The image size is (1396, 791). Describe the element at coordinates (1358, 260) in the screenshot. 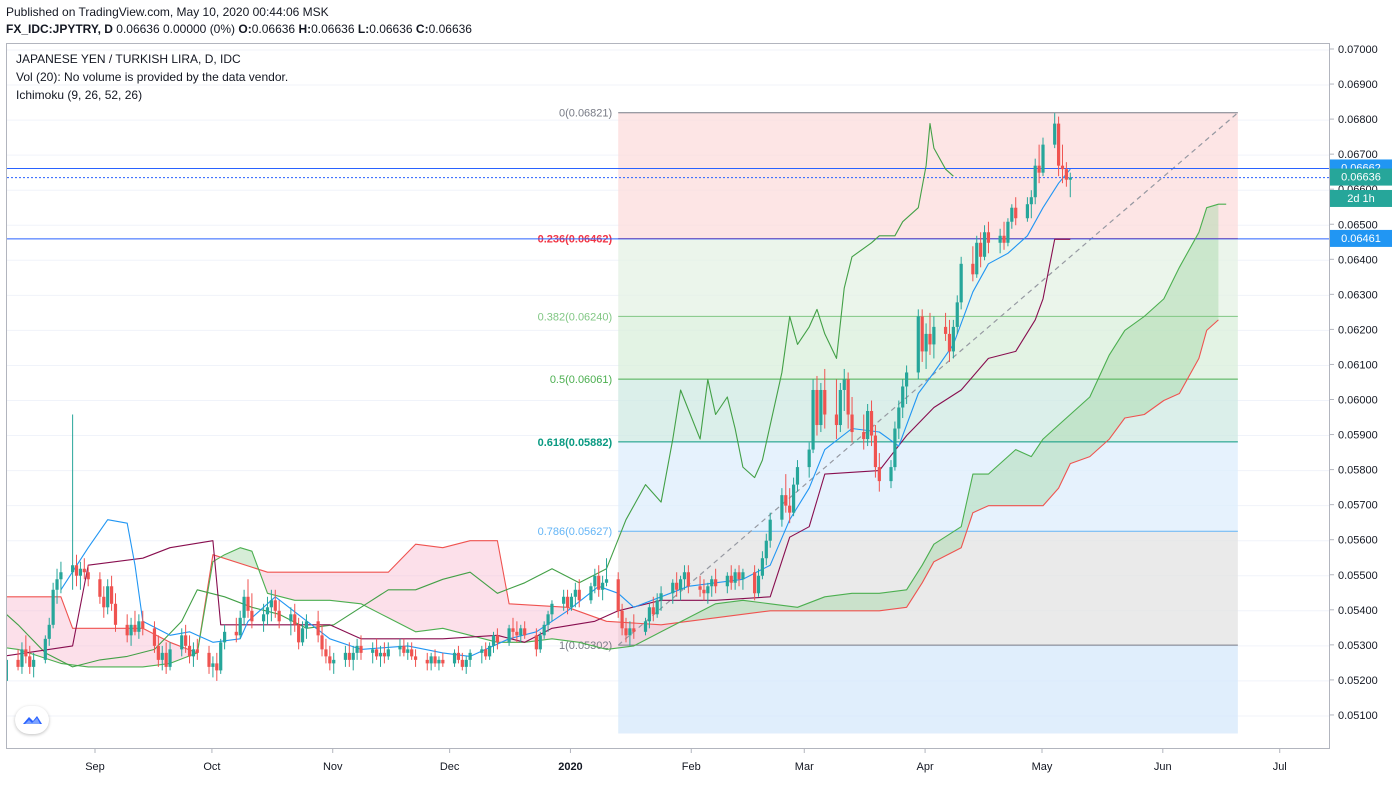

I see `price-axis-label: 0.06400` at that location.